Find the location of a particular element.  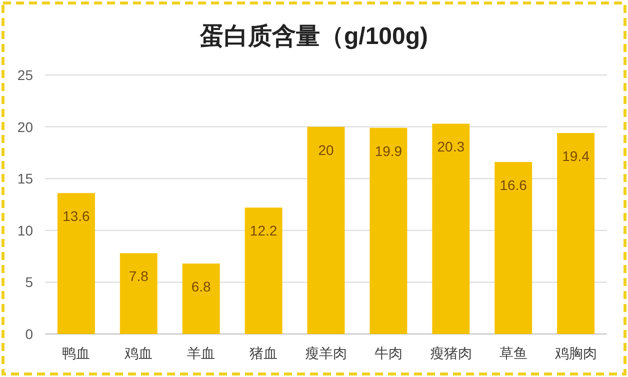

data-label: 20 is located at coordinates (326, 150).